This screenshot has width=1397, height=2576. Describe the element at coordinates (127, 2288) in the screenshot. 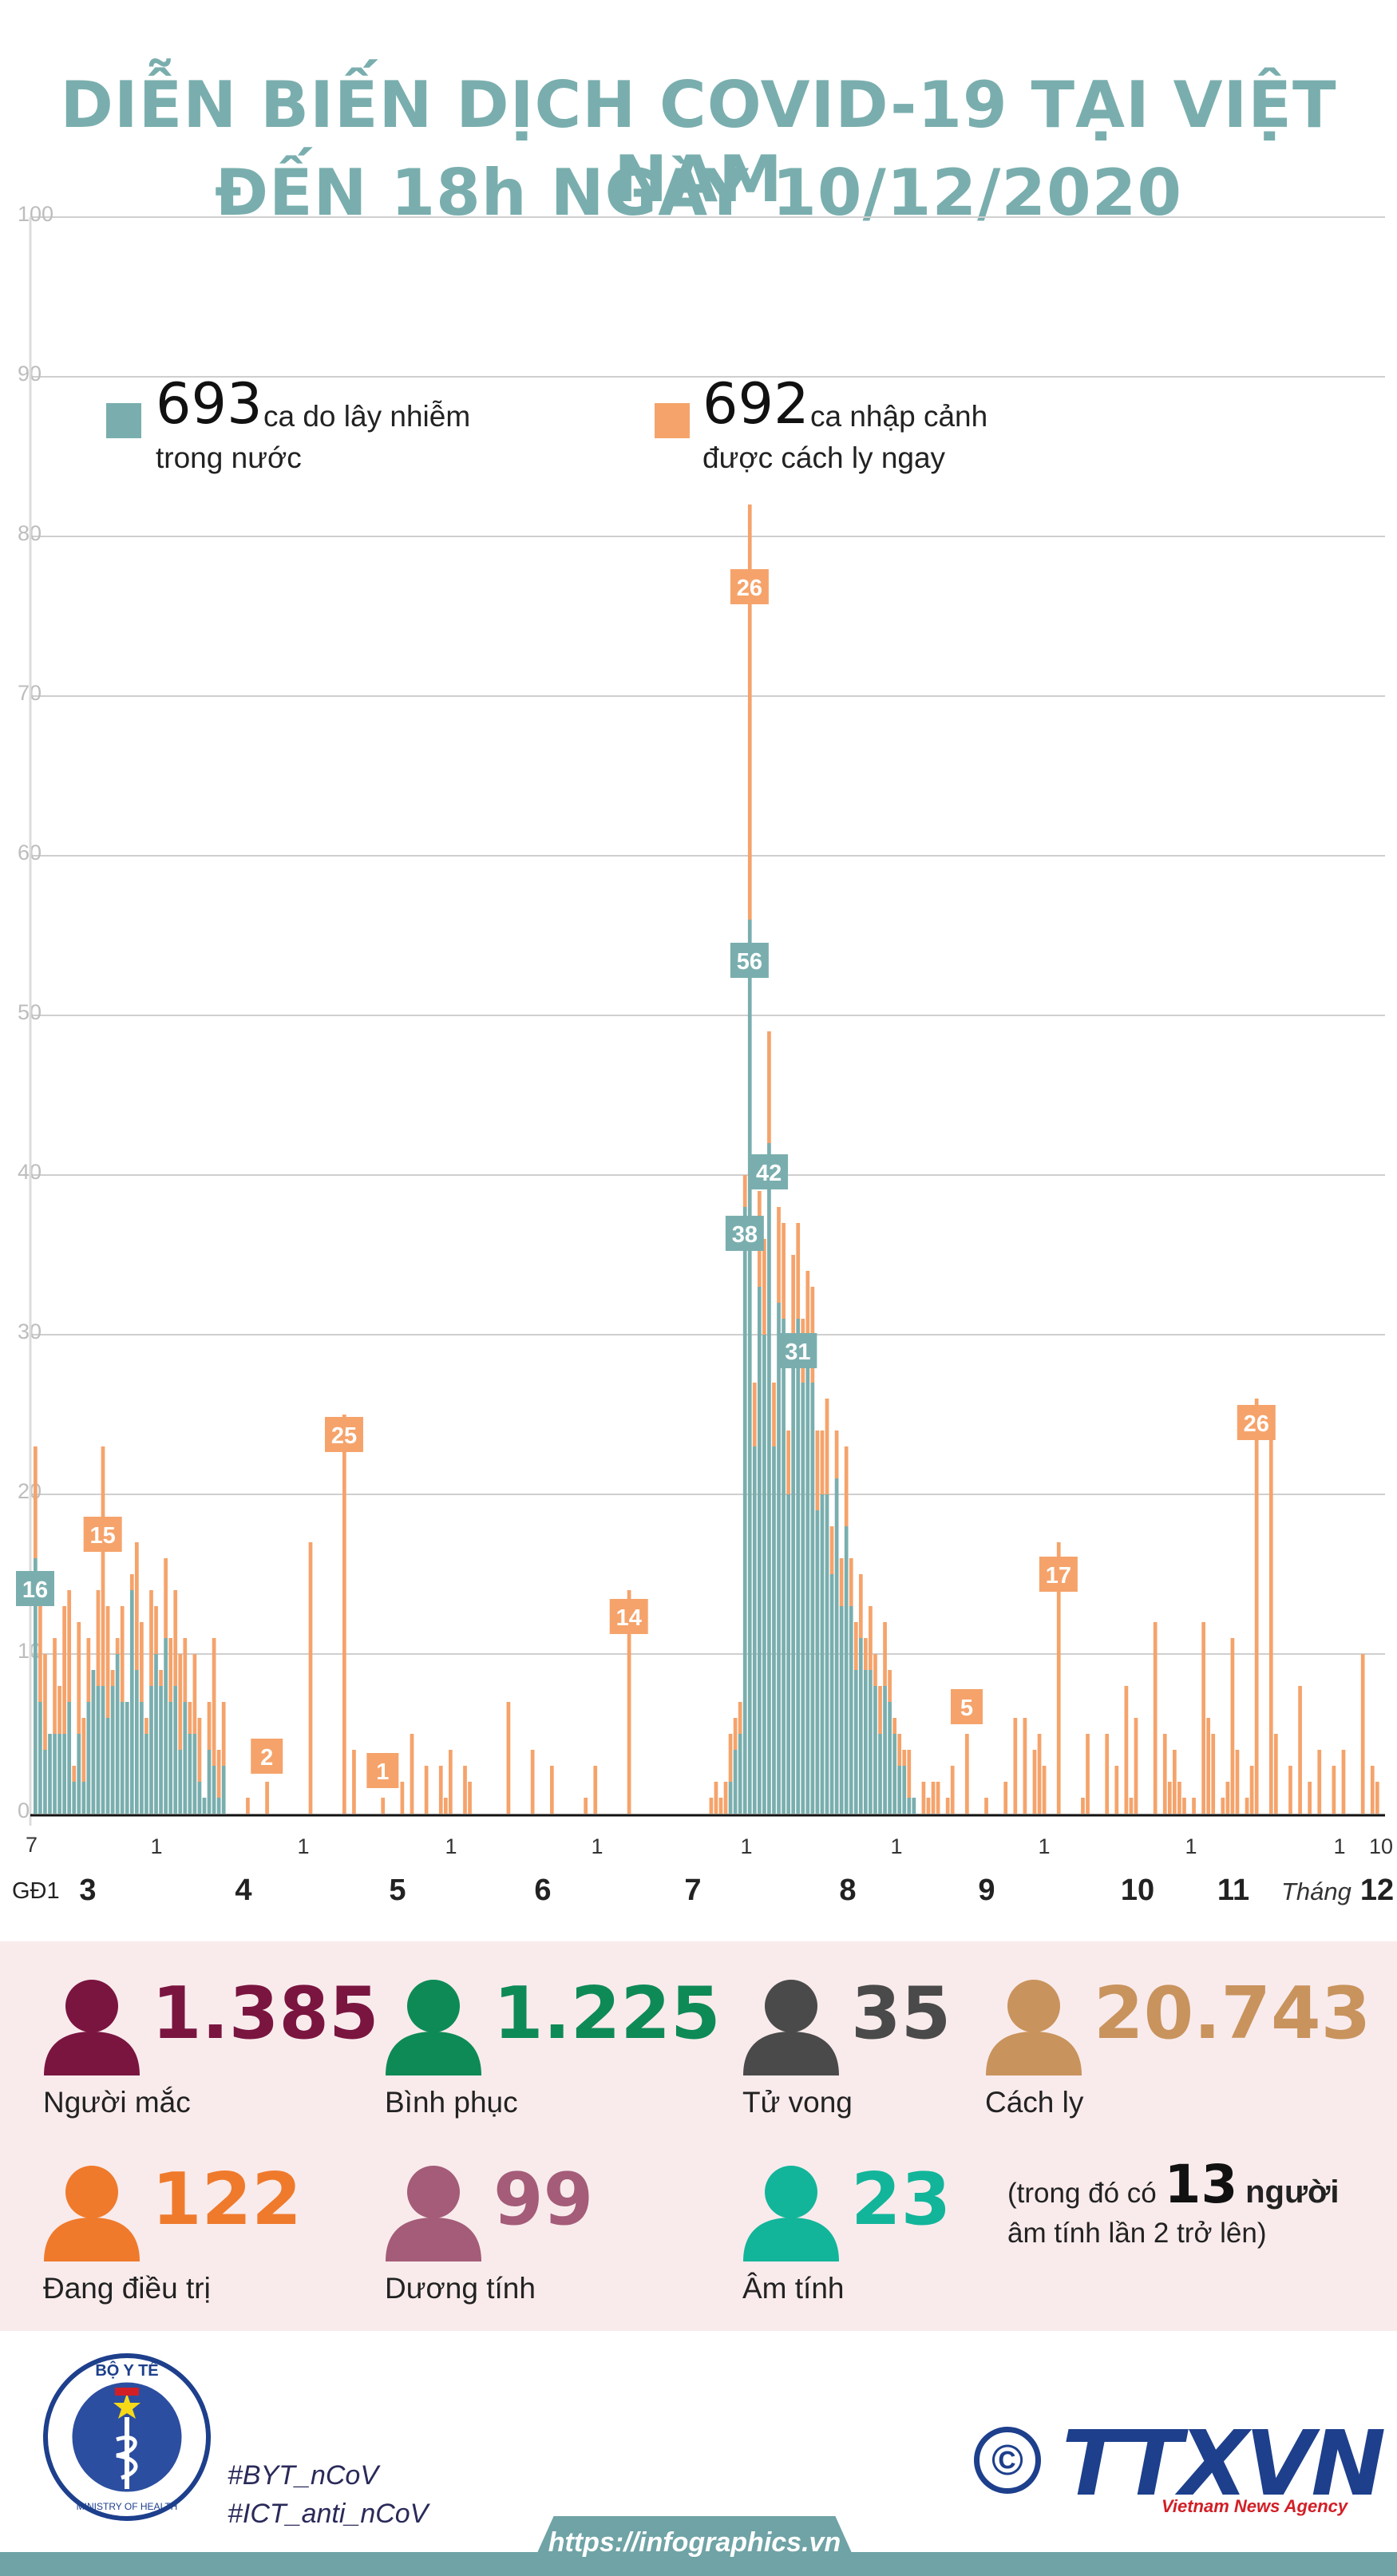

I see `stat-label: Đang điều trị` at that location.